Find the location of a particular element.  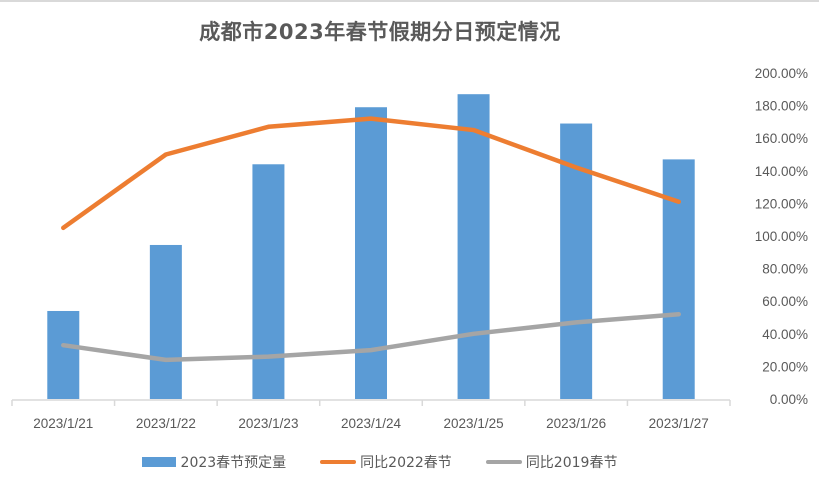

legend-item: 同比2019春节 is located at coordinates (551, 462).